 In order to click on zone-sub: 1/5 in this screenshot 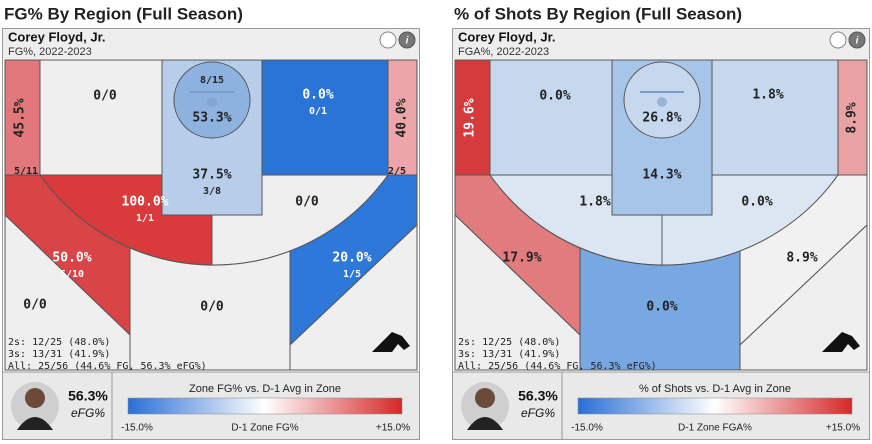, I will do `click(352, 274)`.